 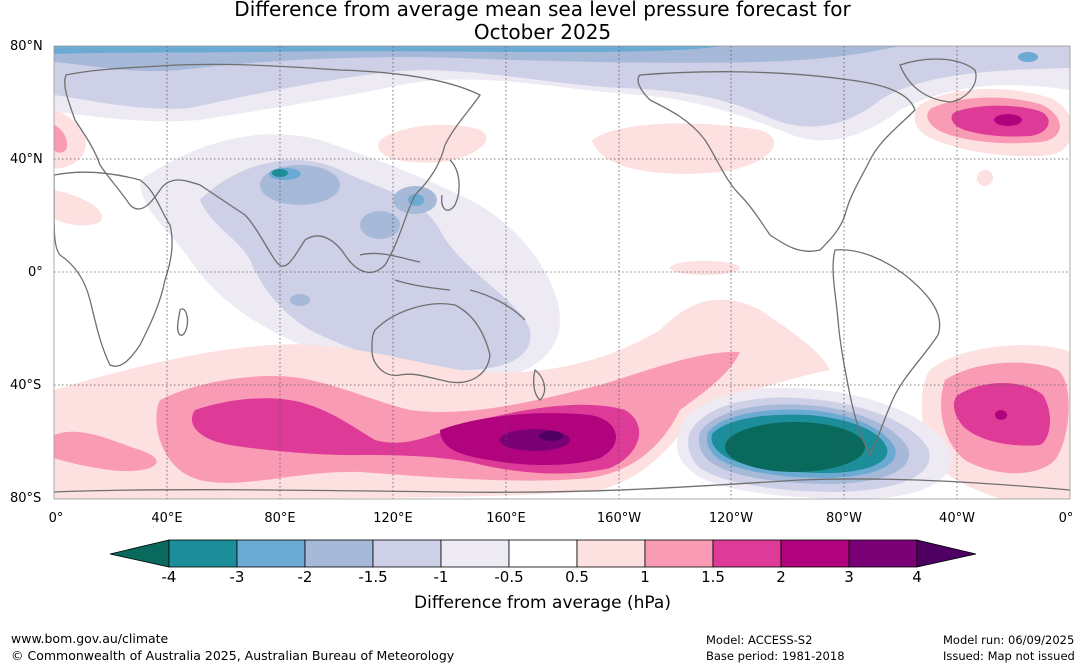 I want to click on colorbar-tick: -1.5, so click(x=373, y=577).